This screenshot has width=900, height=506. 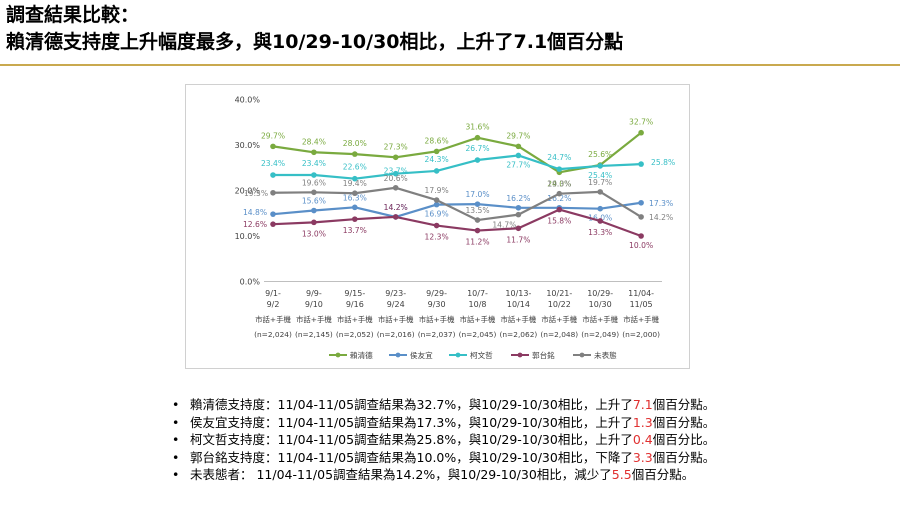 I want to click on summary-change: 5.5, so click(x=621, y=474).